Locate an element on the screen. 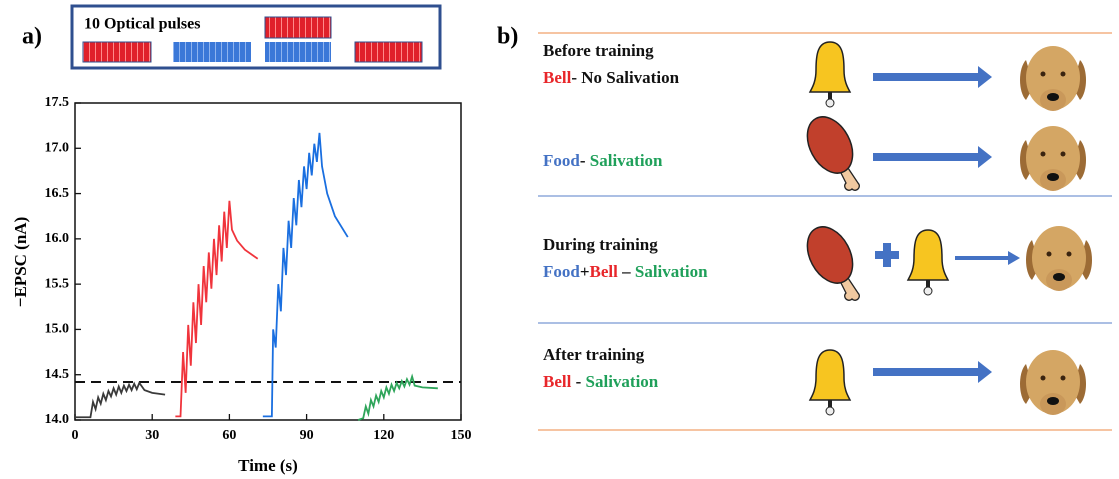  word: – is located at coordinates (626, 271).